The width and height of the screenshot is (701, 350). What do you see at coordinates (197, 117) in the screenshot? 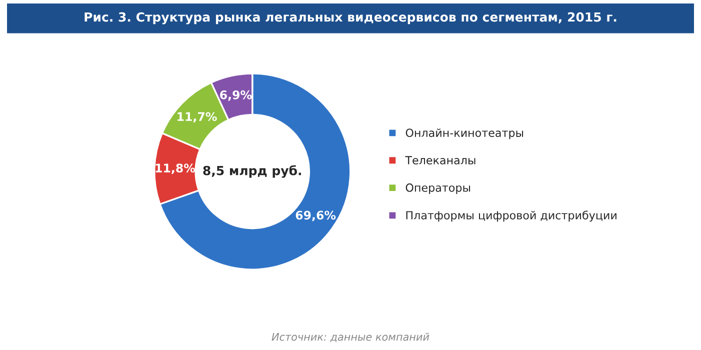
I see `data-label: 11,7%` at bounding box center [197, 117].